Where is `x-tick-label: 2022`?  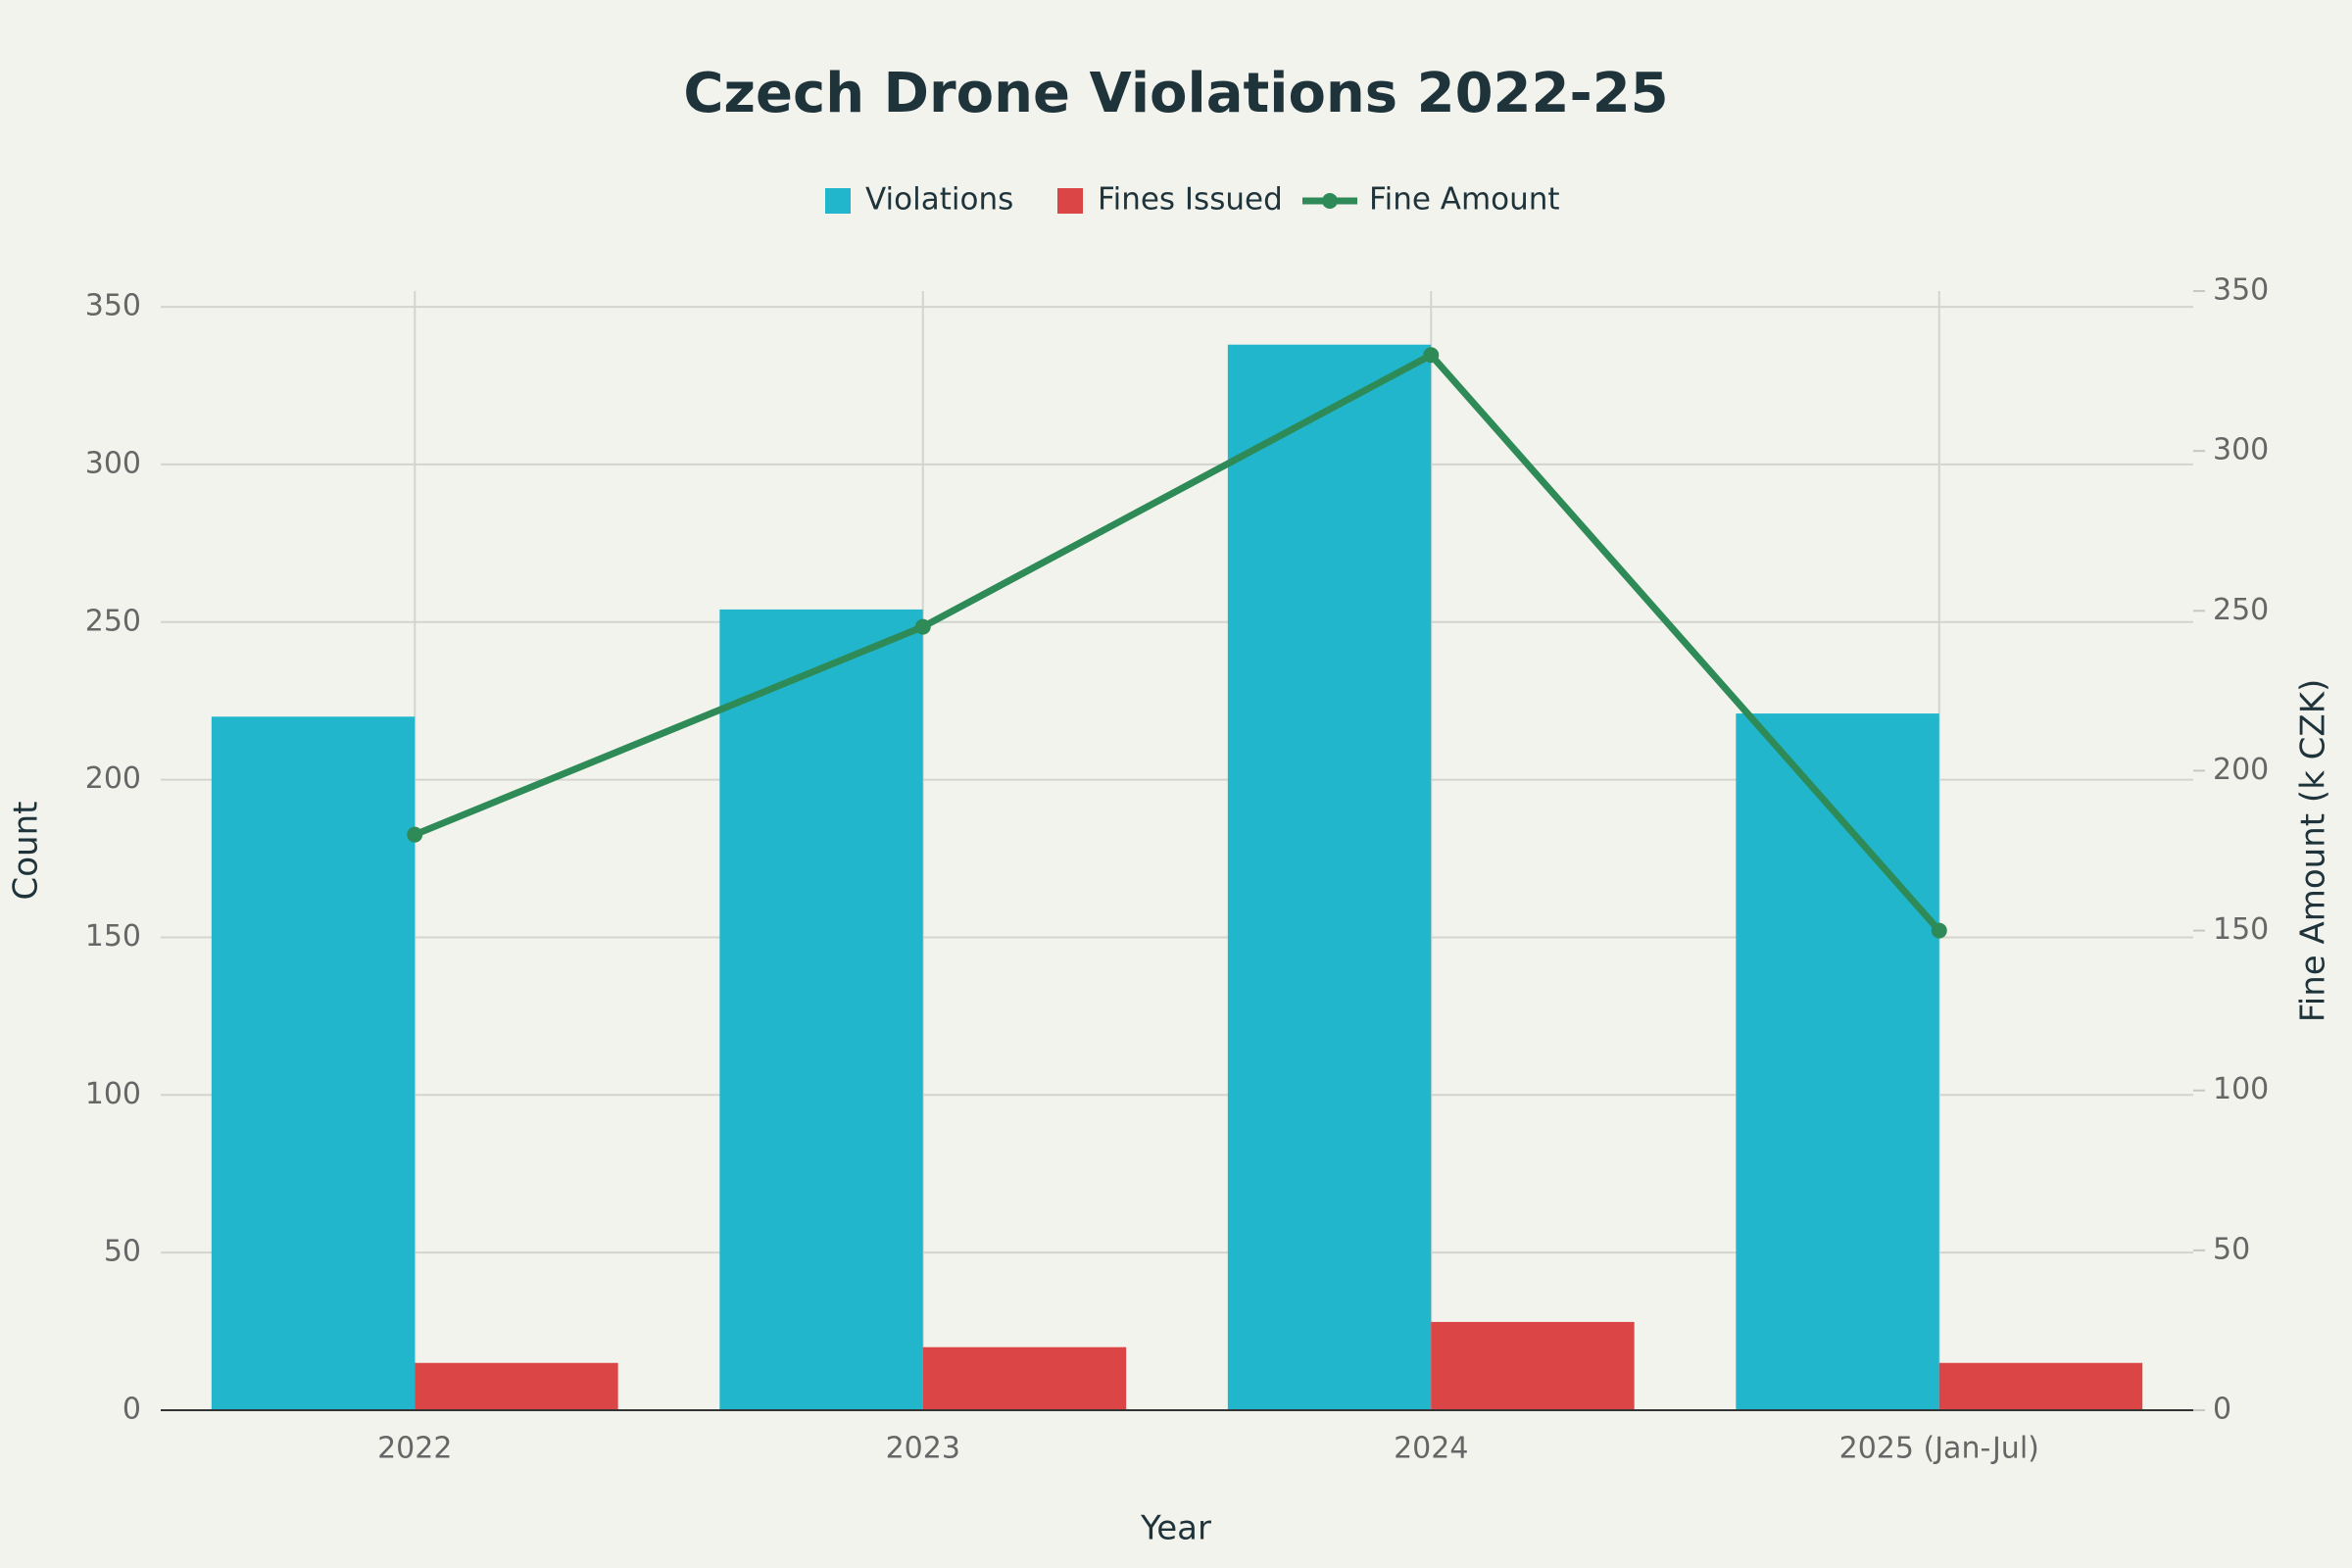
x-tick-label: 2022 is located at coordinates (414, 1449).